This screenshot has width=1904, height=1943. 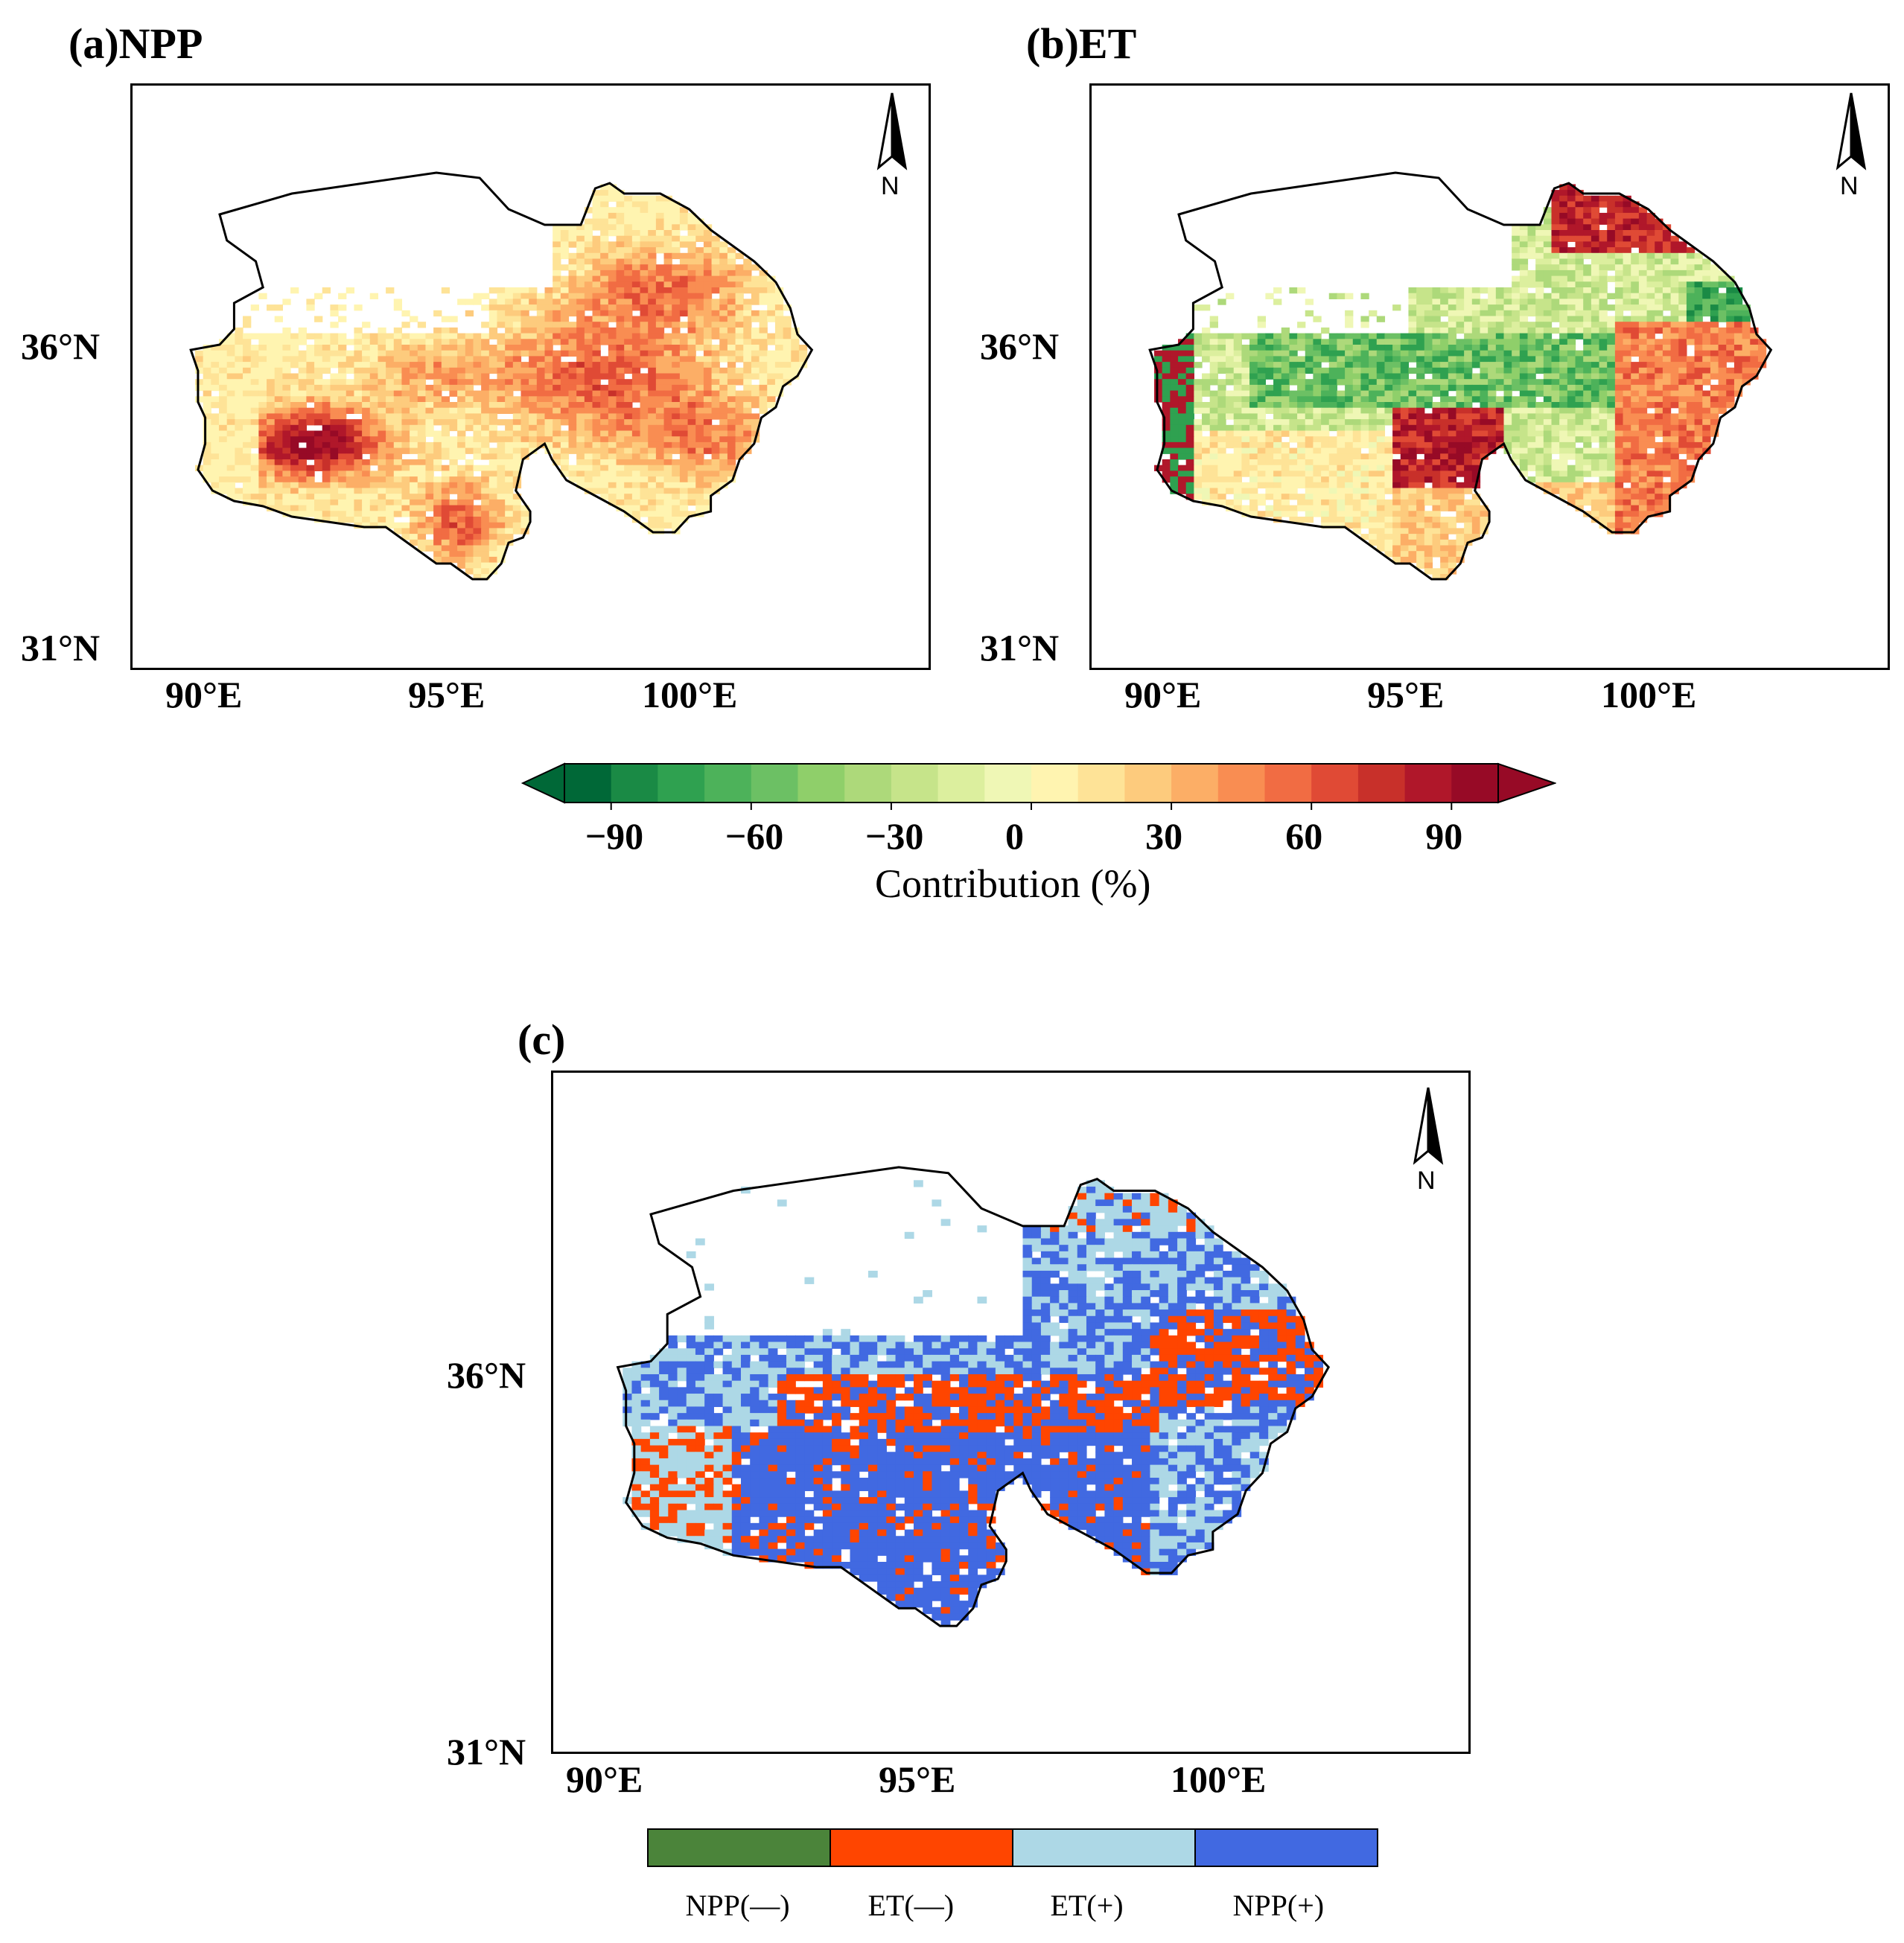 I want to click on panel-c-lon-100: 100°E, so click(x=1219, y=1779).